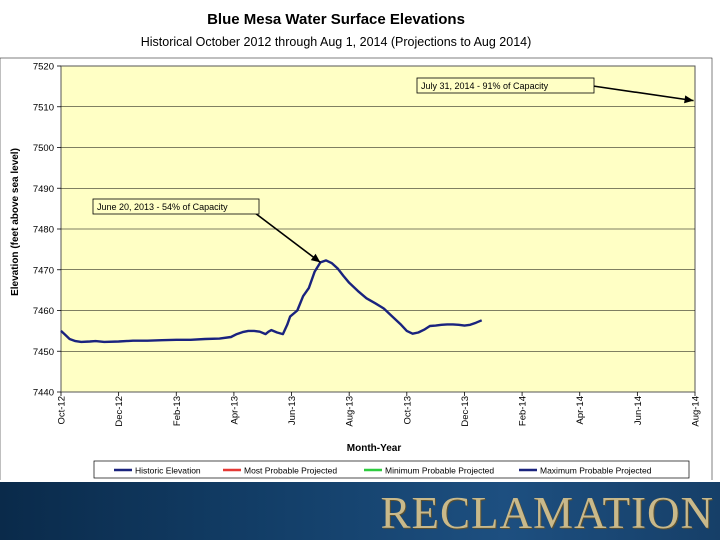 The height and width of the screenshot is (540, 720). Describe the element at coordinates (43, 393) in the screenshot. I see `y-tick-label: 7440` at that location.